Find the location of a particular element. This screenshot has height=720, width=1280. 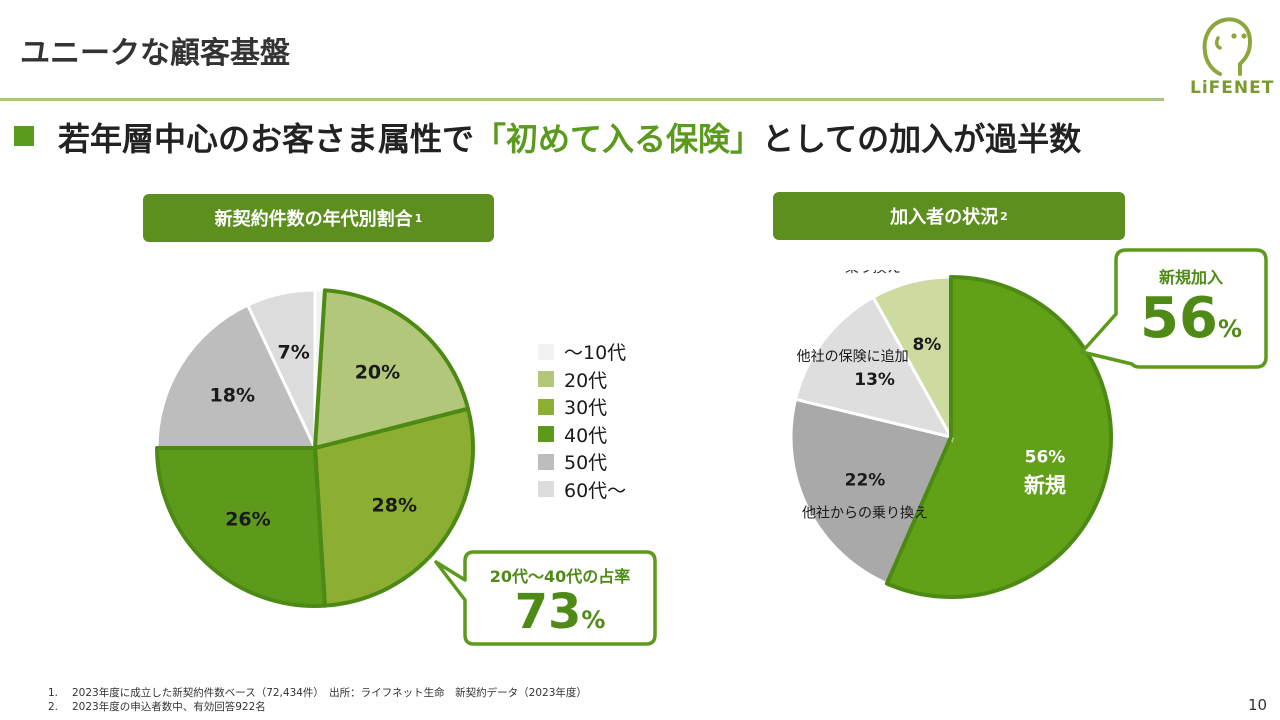

status-pie-value-label-0: 56% is located at coordinates (1045, 458).